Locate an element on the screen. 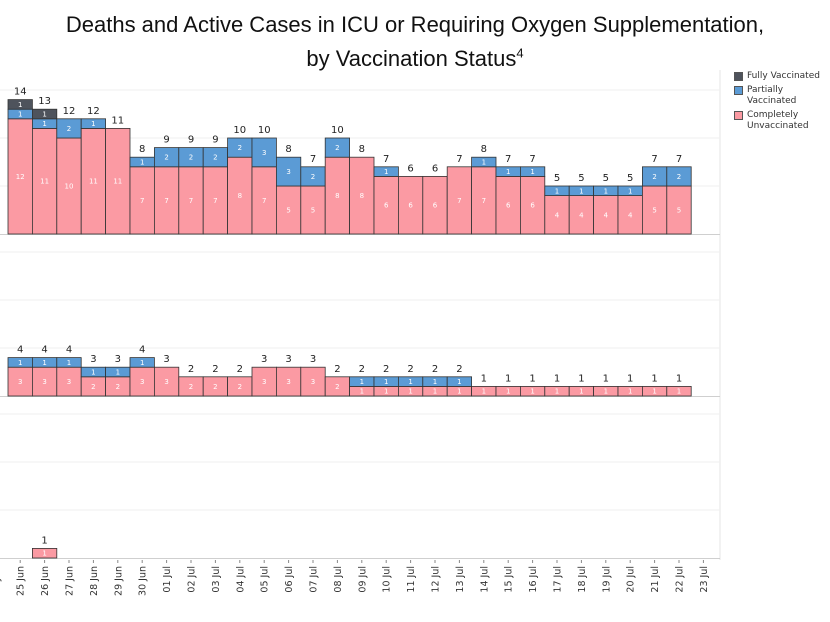 The width and height of the screenshot is (830, 622). segment-value-label: 4 is located at coordinates (581, 215).